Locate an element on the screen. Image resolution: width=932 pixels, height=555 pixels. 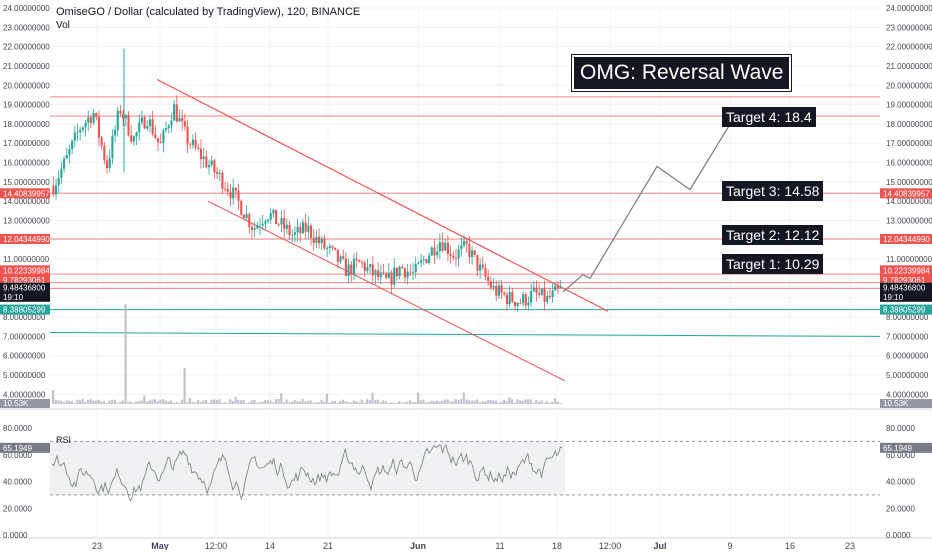
target-1-label: Target 1: 10.29 is located at coordinates (773, 264).